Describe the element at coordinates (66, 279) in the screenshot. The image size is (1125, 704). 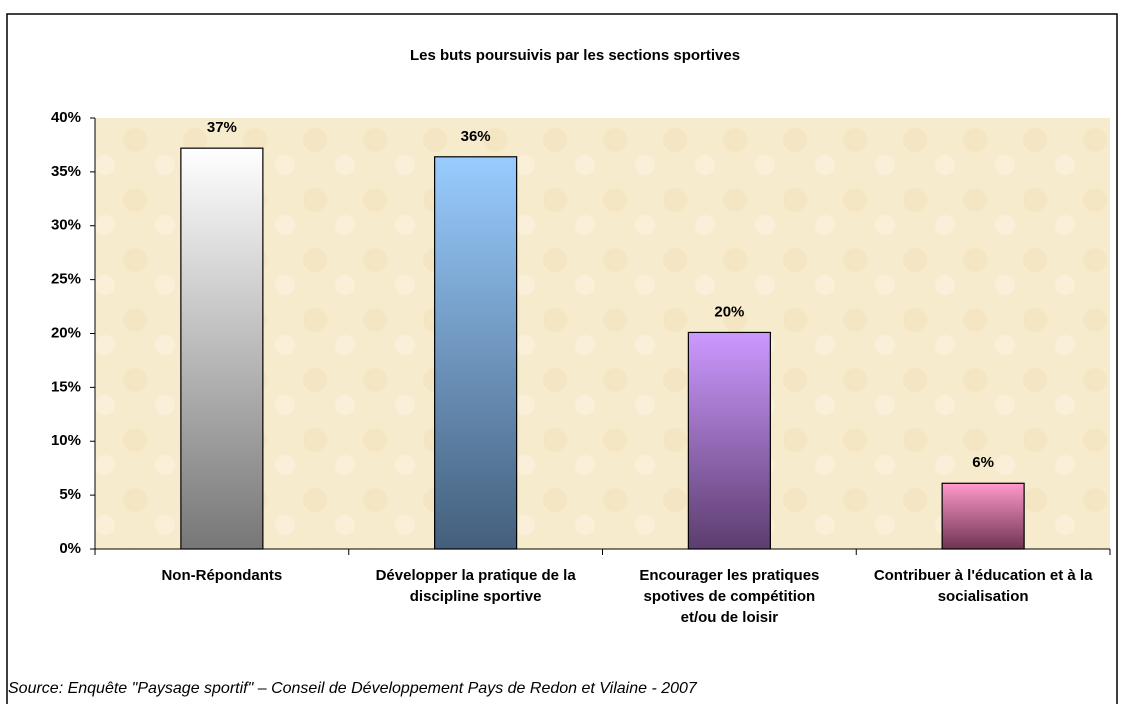
I see `y-tick-label: 25%` at that location.